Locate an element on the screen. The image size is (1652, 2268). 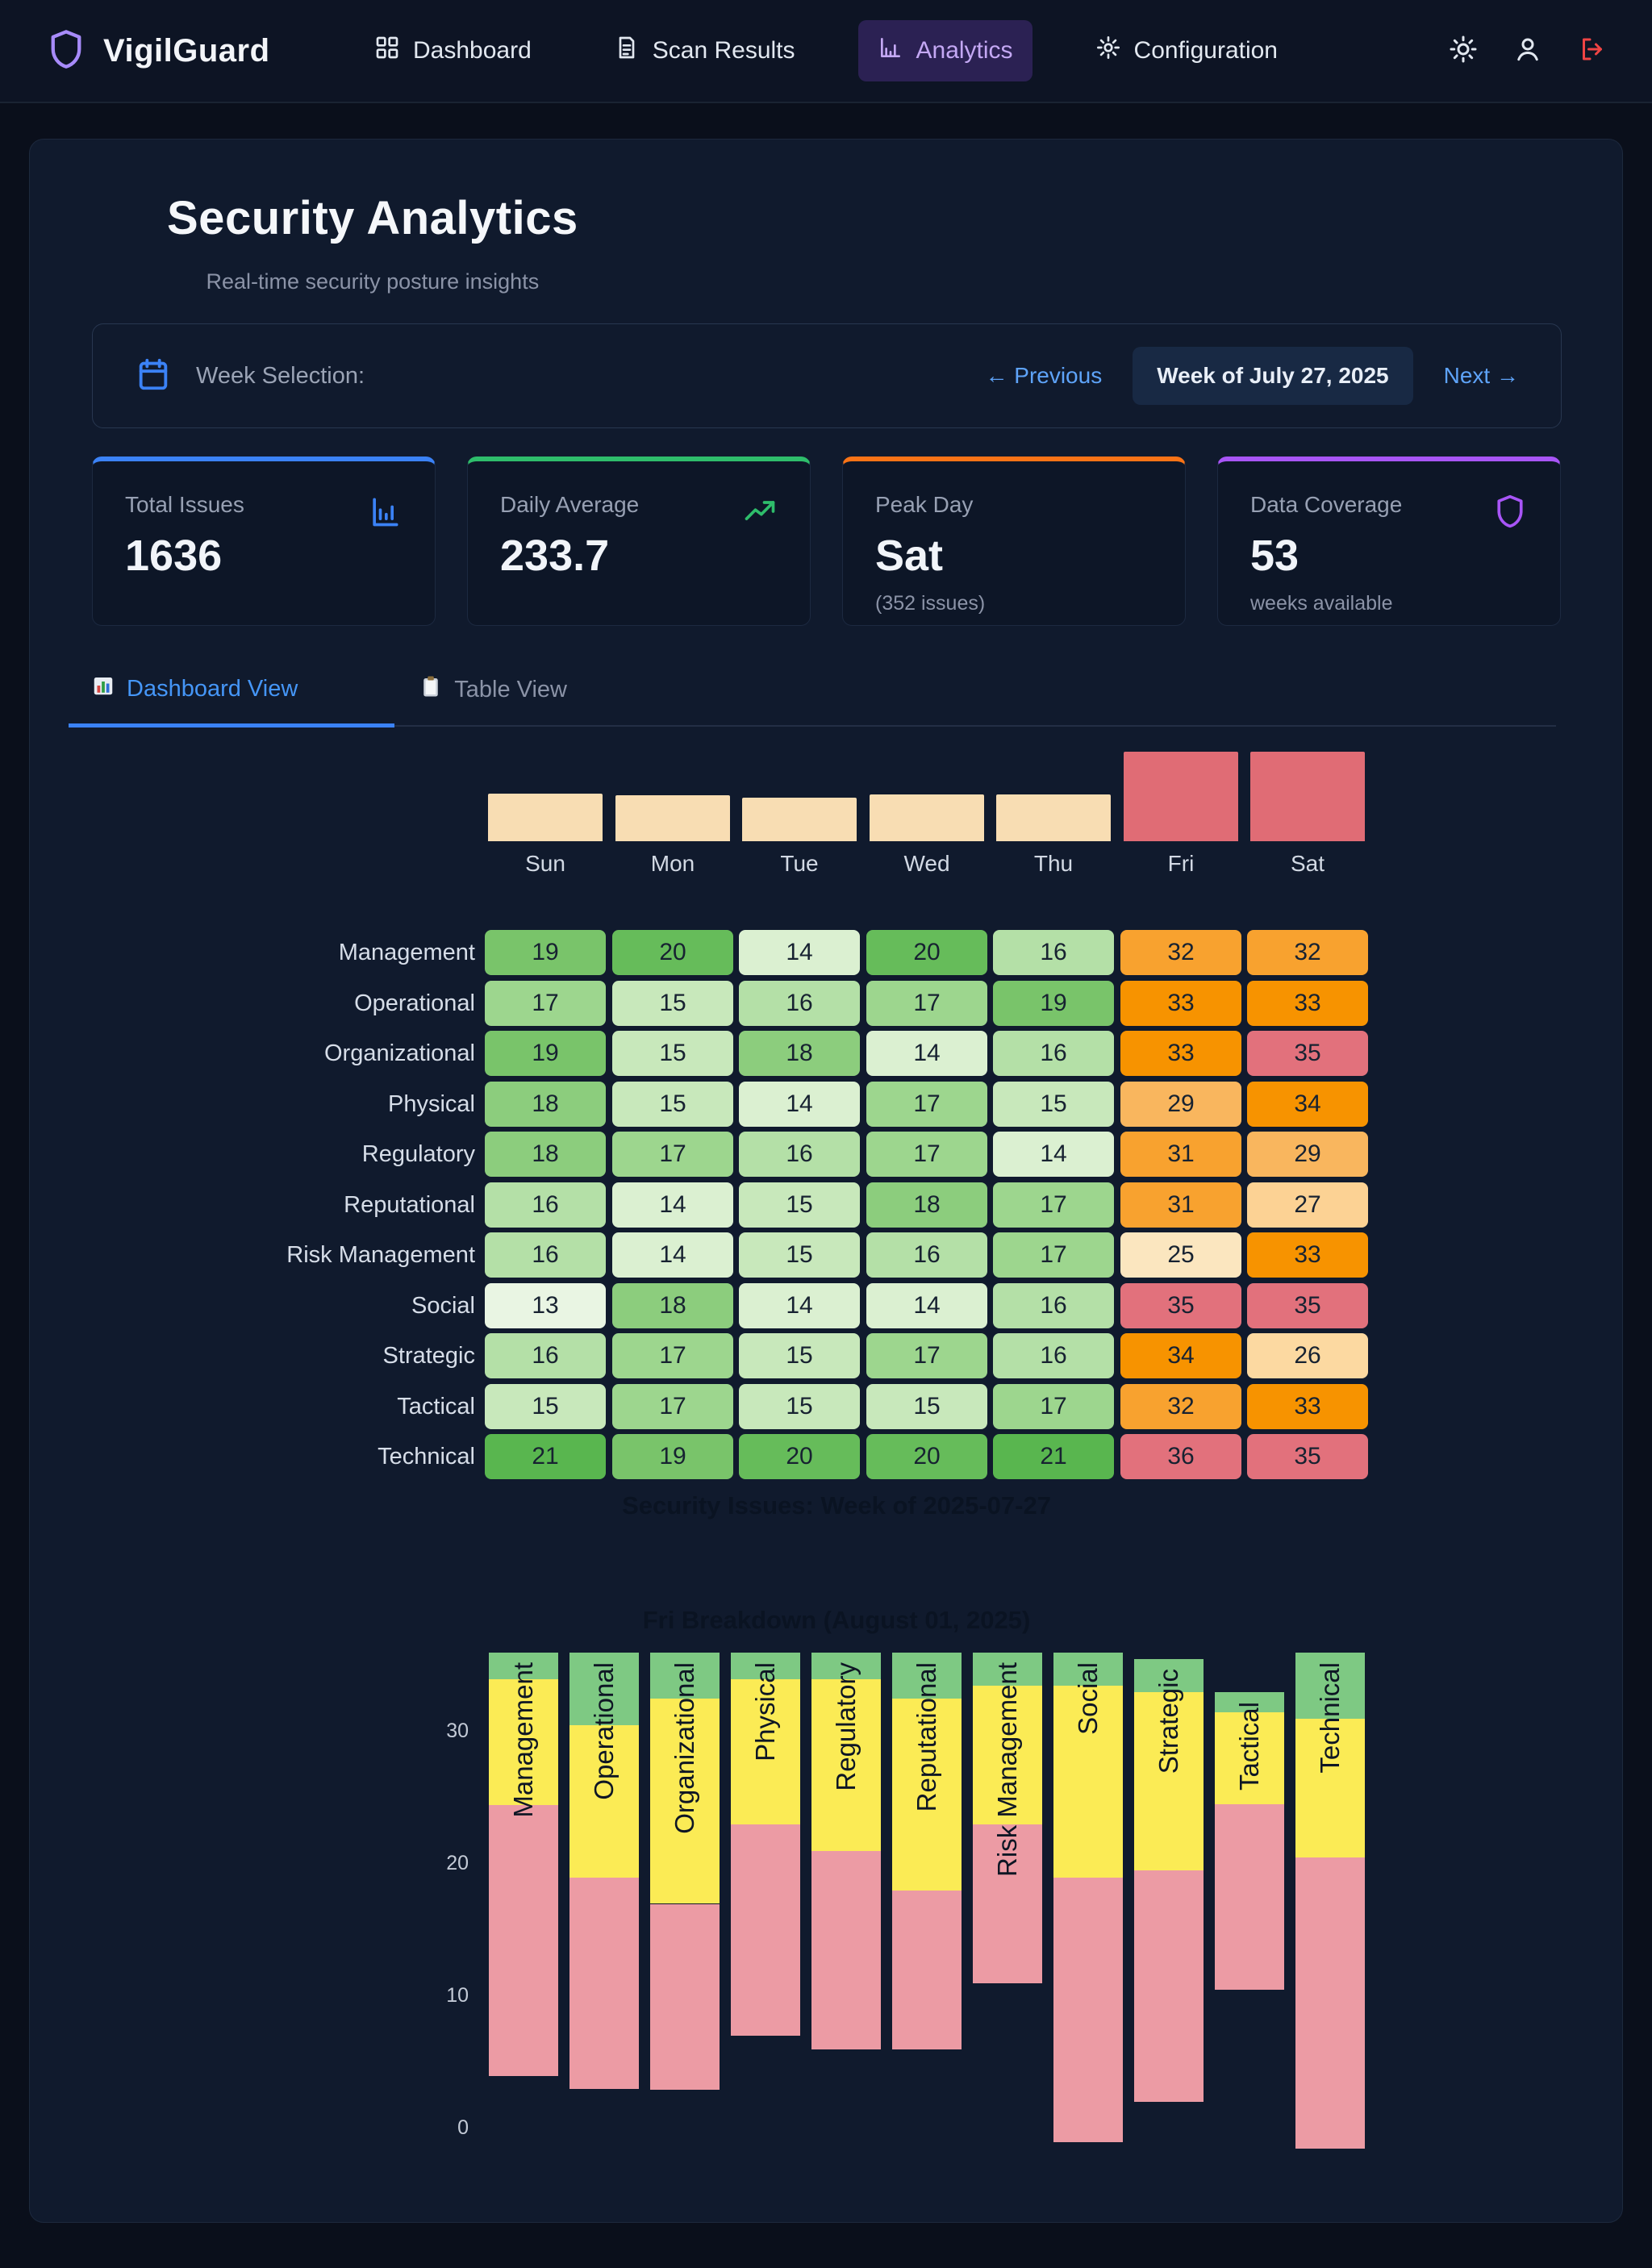
stat-value: Sat is located at coordinates (910, 556).